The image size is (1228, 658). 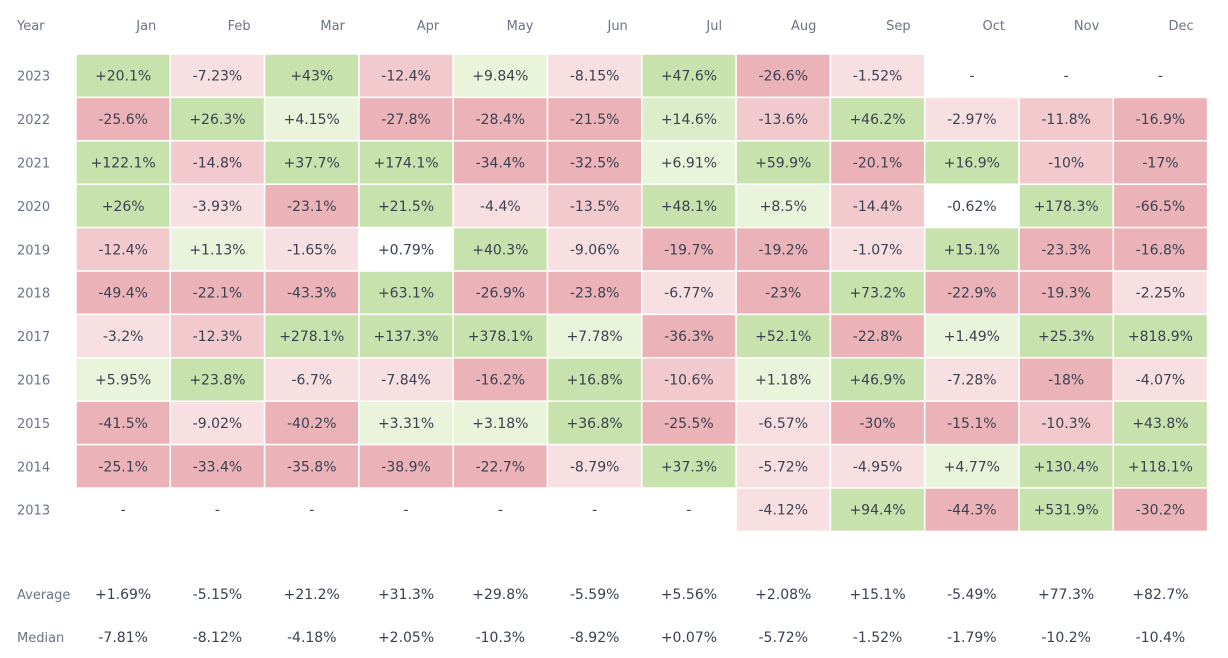 I want to click on cell-2016-mar, so click(x=311, y=379).